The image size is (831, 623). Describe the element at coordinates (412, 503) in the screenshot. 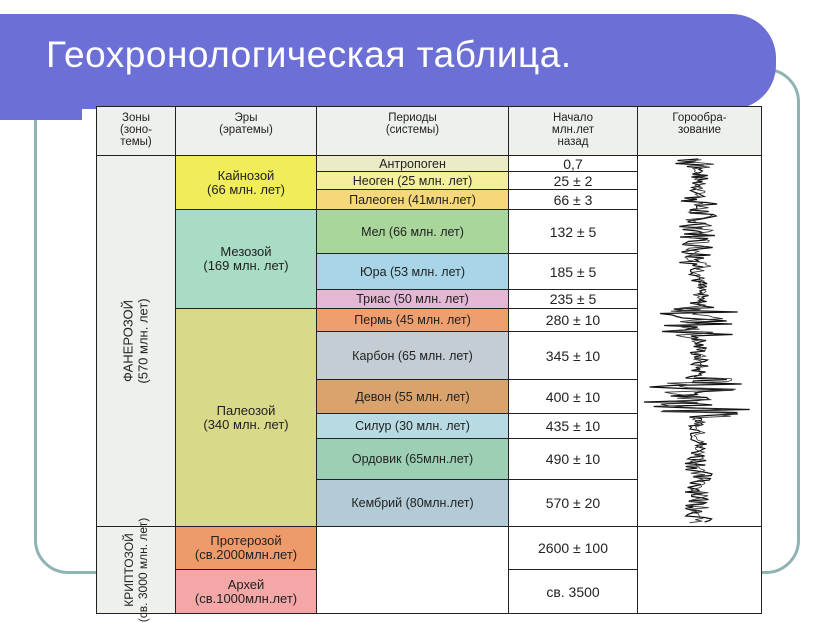

I see `period-cambrian: Кембрий (80млн.лет)` at that location.